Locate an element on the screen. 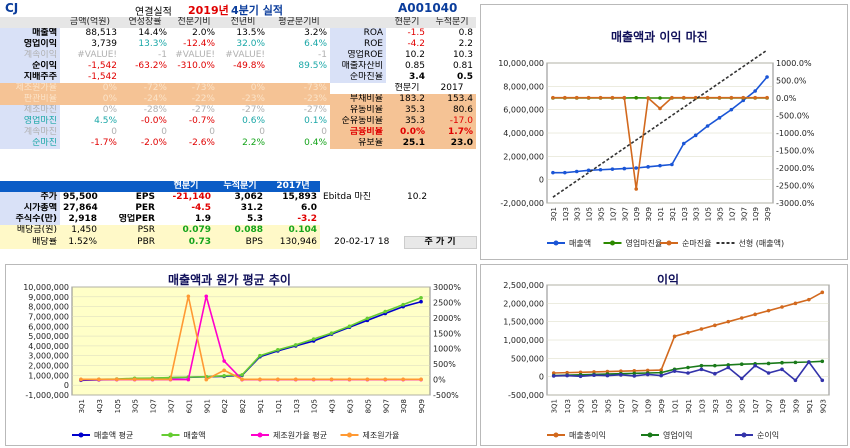 Image resolution: width=850 pixels, height=448 pixels. y2-tick-label: 1000.0% is located at coordinates (794, 63).